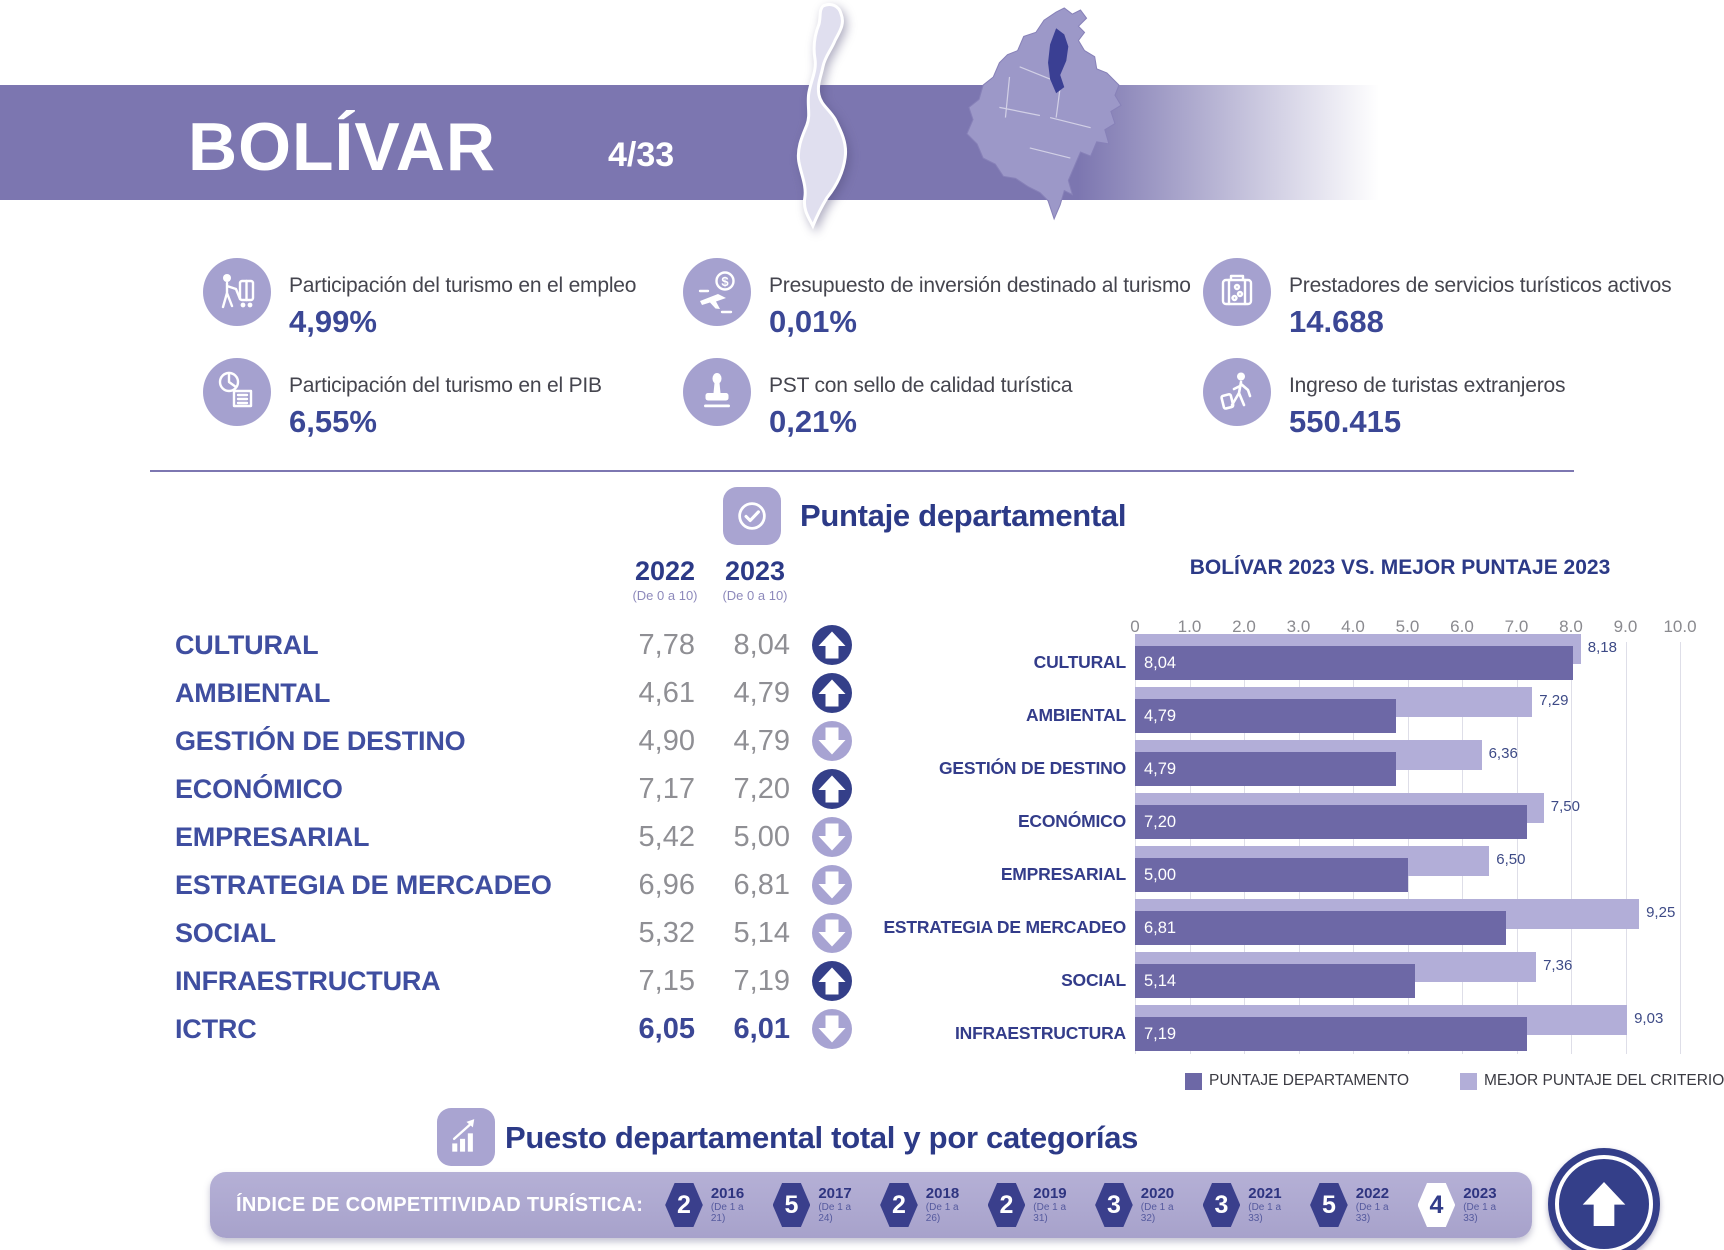 The image size is (1724, 1250). I want to click on colombia-map-icon, so click(1044, 114).